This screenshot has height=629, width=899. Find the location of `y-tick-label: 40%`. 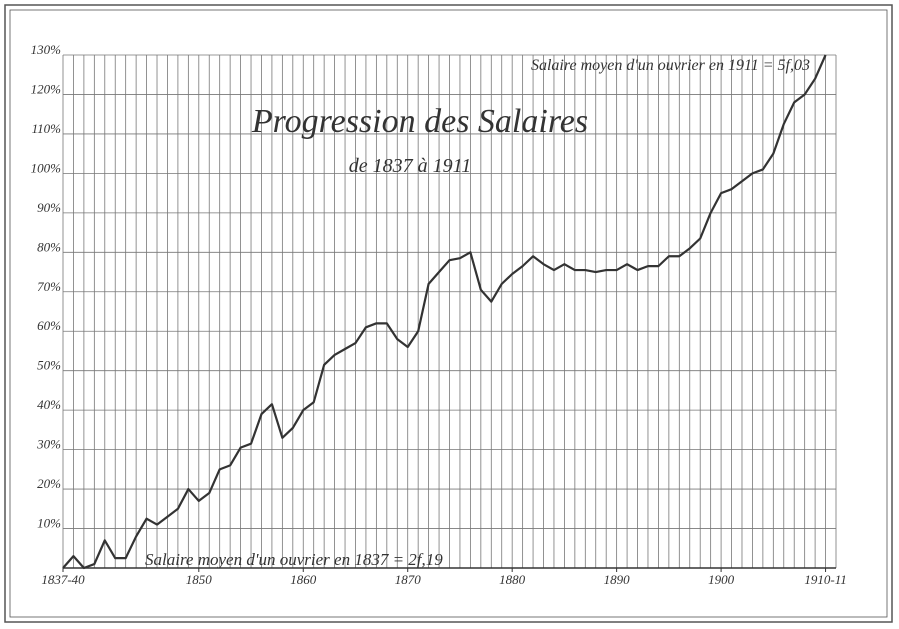

y-tick-label: 40% is located at coordinates (49, 404).